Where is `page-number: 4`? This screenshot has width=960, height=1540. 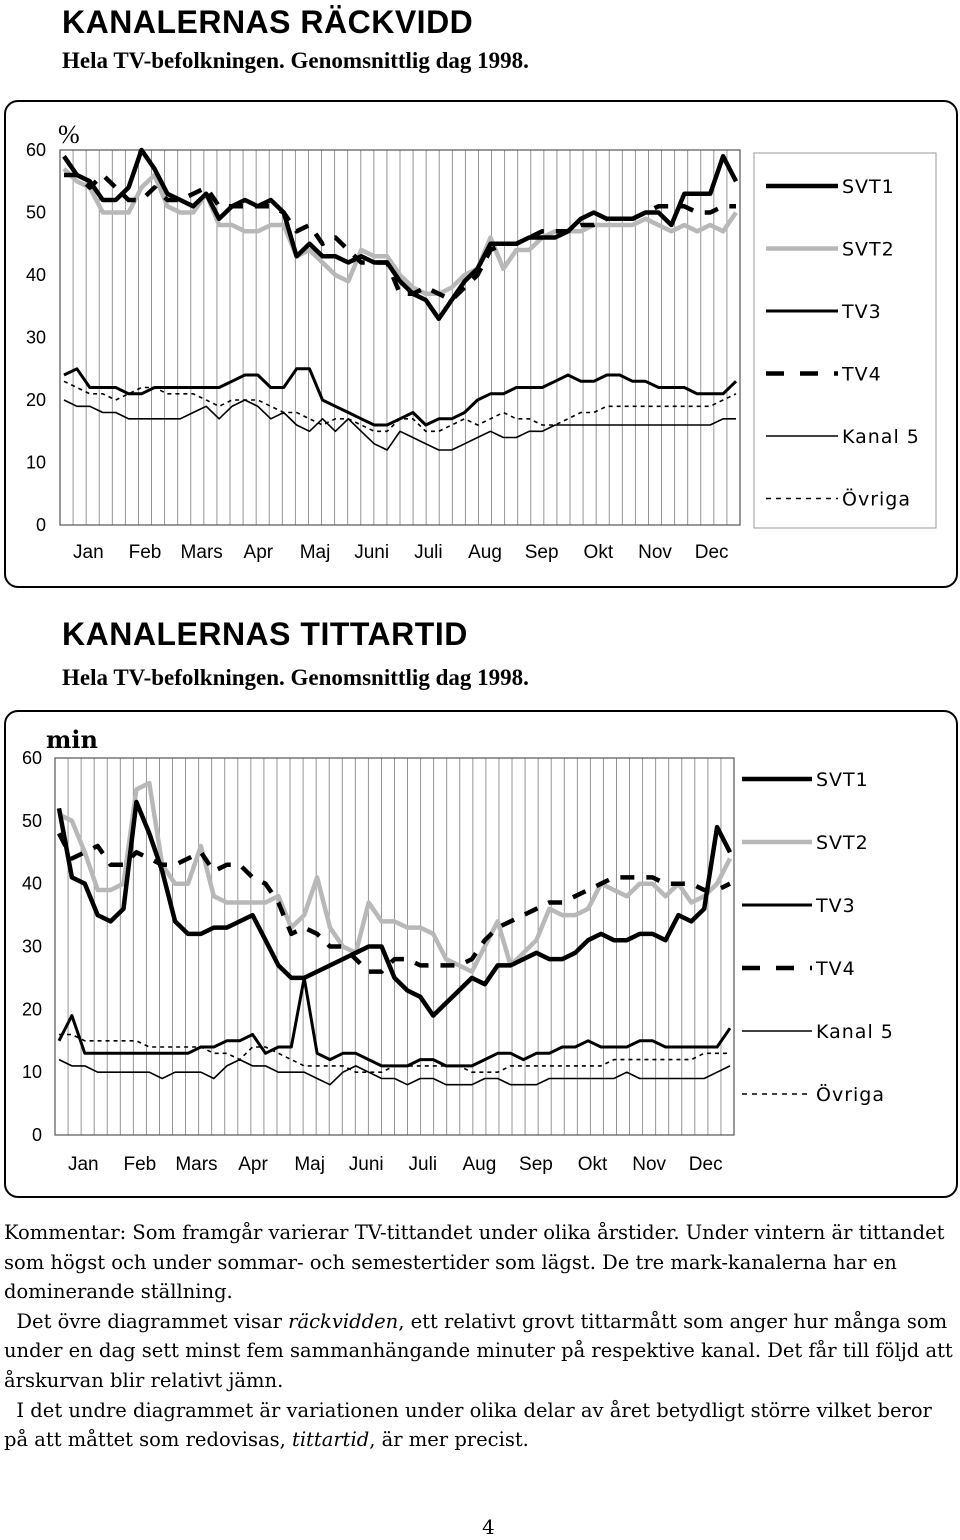
page-number: 4 is located at coordinates (488, 1527).